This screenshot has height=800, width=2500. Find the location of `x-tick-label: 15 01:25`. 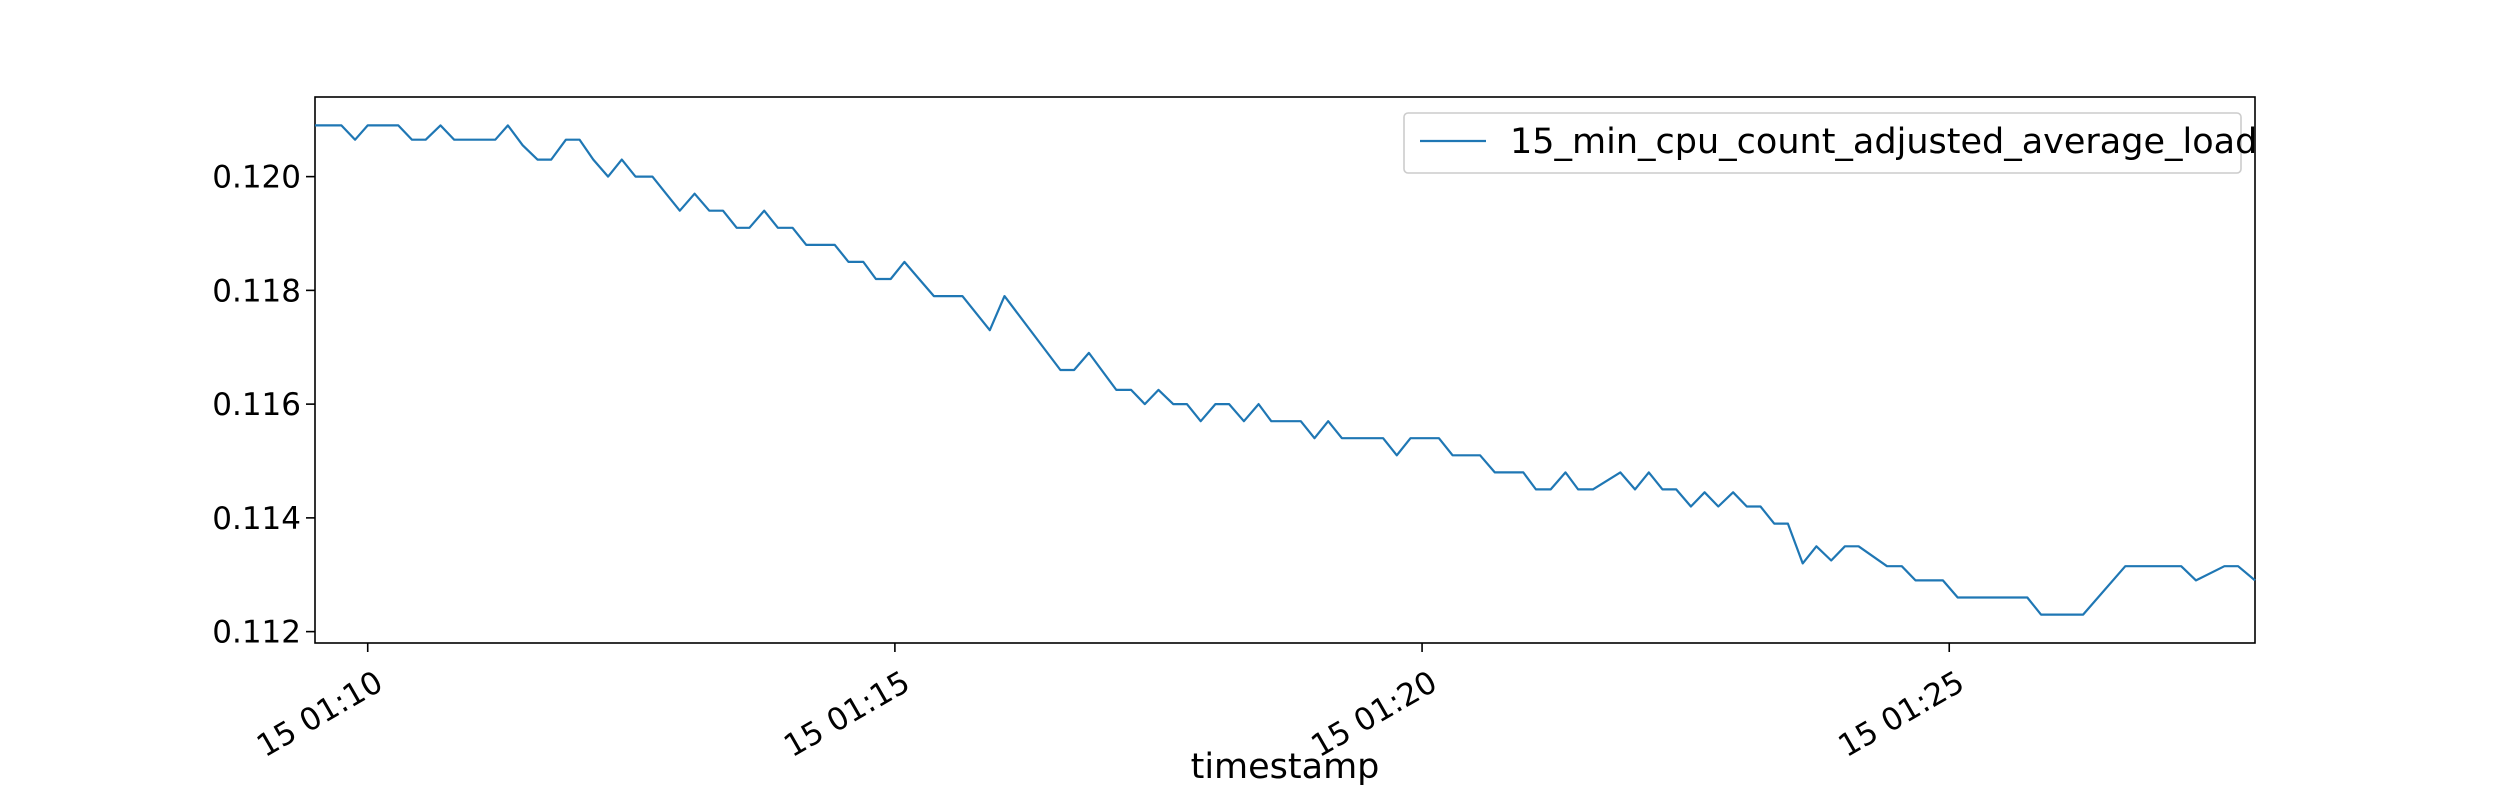

x-tick-label: 15 01:25 is located at coordinates (1901, 714).